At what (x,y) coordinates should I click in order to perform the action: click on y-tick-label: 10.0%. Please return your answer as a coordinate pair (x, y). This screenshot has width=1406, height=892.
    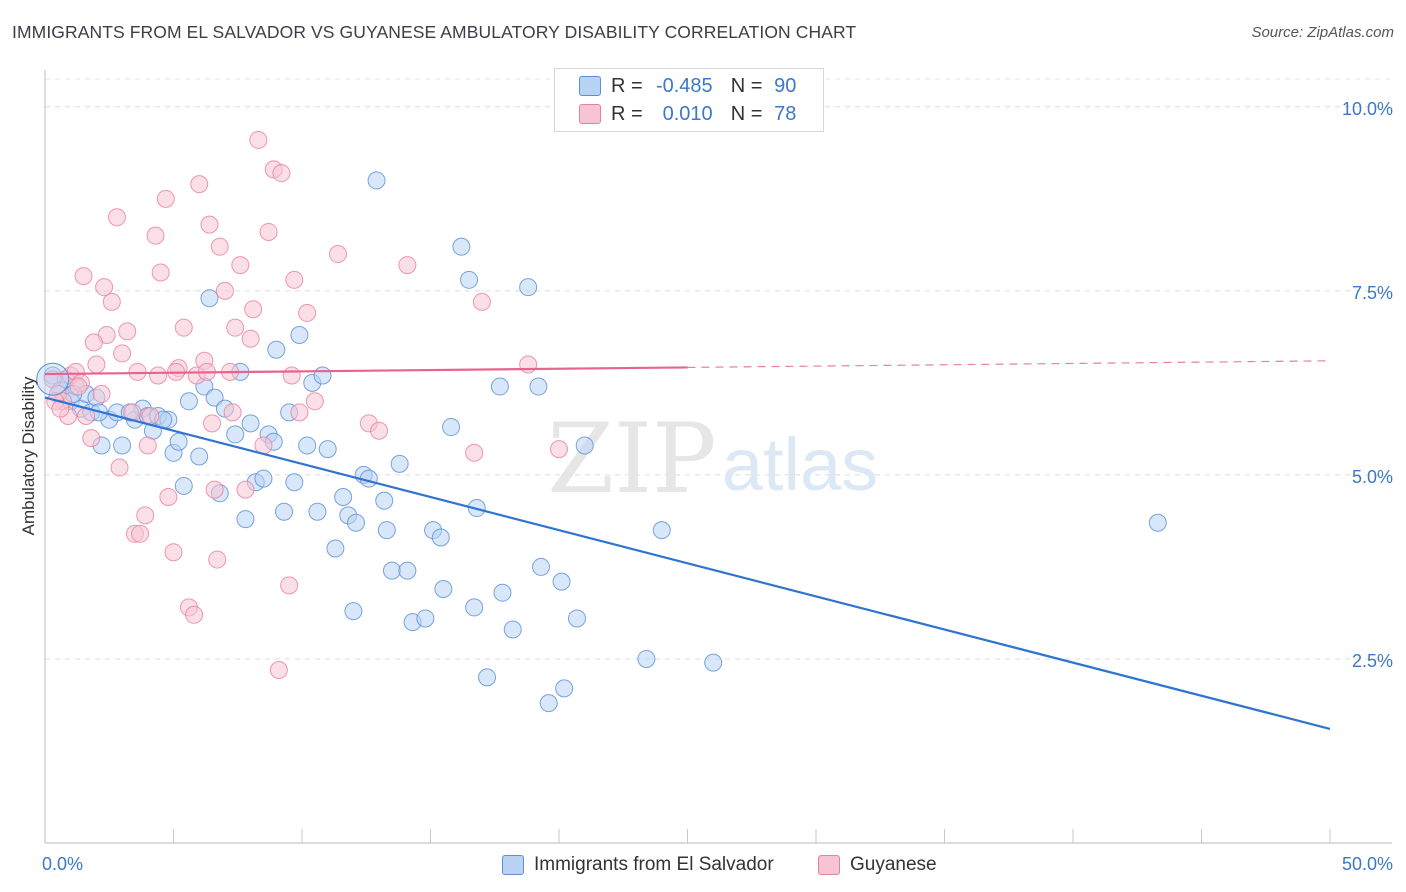
    Looking at the image, I should click on (1367, 109).